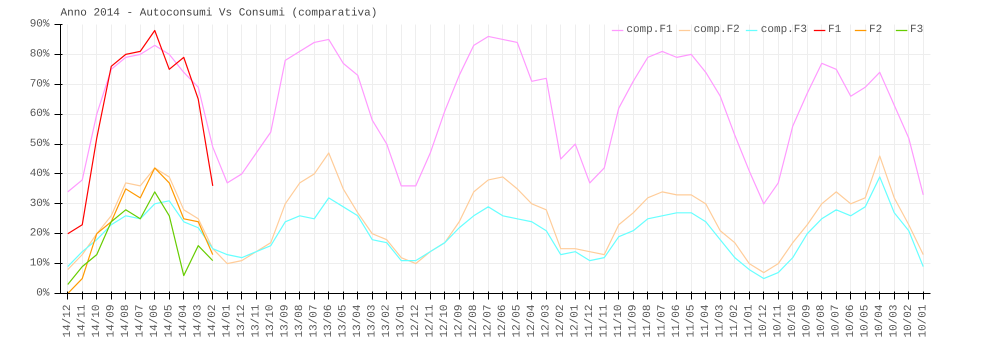 This screenshot has width=1000, height=340. What do you see at coordinates (865, 321) in the screenshot?
I see `x-tick-label: 10/05` at bounding box center [865, 321].